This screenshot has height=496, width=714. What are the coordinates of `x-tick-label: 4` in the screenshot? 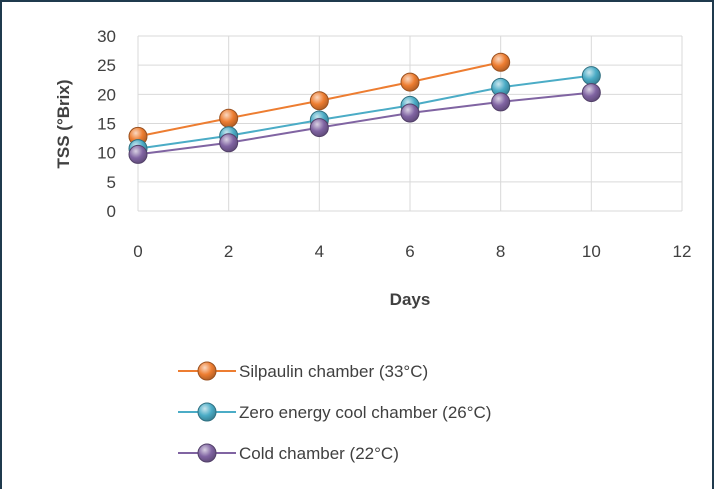 It's located at (319, 251).